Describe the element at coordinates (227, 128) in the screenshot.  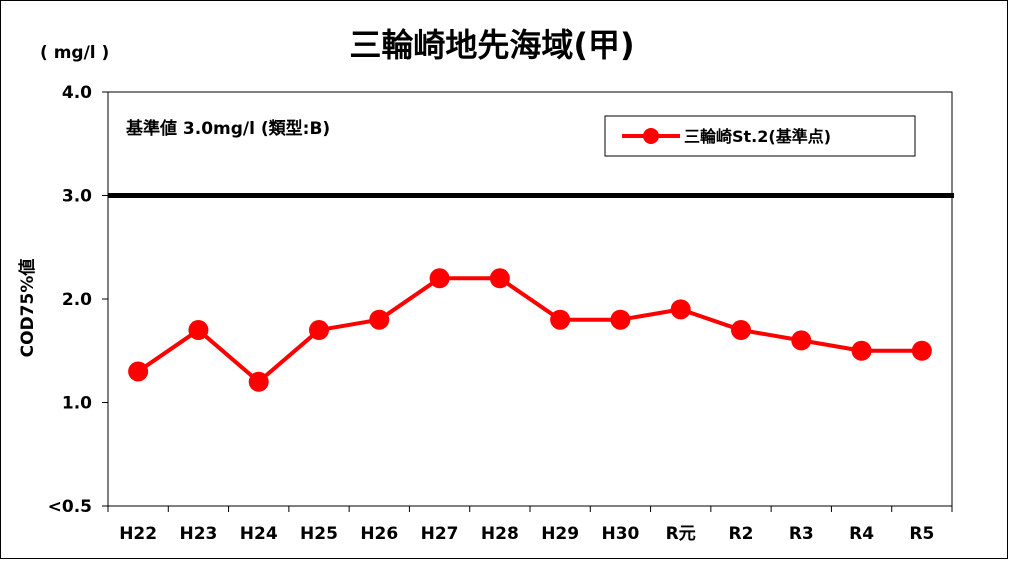
I see `reference-label: 基準値 3.0mg/l (類型:B)` at that location.